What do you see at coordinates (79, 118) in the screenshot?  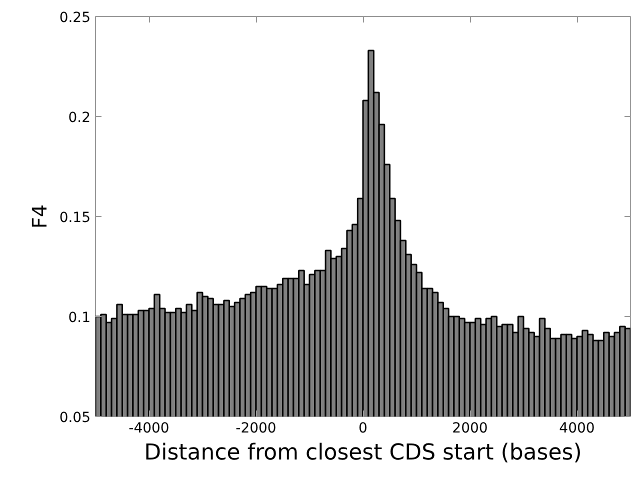 I see `y-tick-label: 0.2` at bounding box center [79, 118].